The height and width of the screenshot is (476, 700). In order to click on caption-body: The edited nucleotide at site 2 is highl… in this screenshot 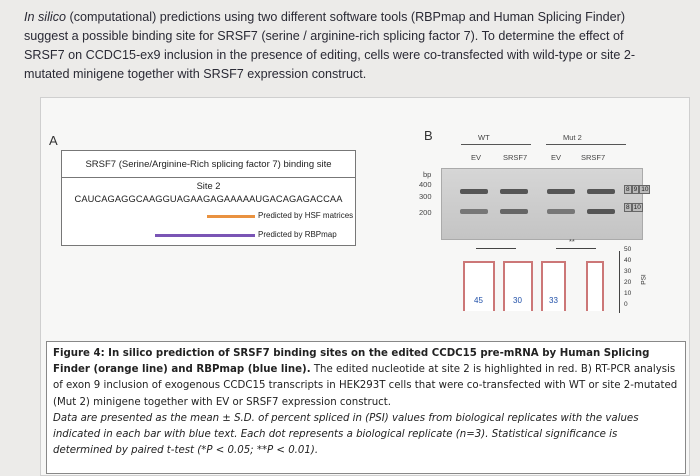, I will do `click(365, 386)`.